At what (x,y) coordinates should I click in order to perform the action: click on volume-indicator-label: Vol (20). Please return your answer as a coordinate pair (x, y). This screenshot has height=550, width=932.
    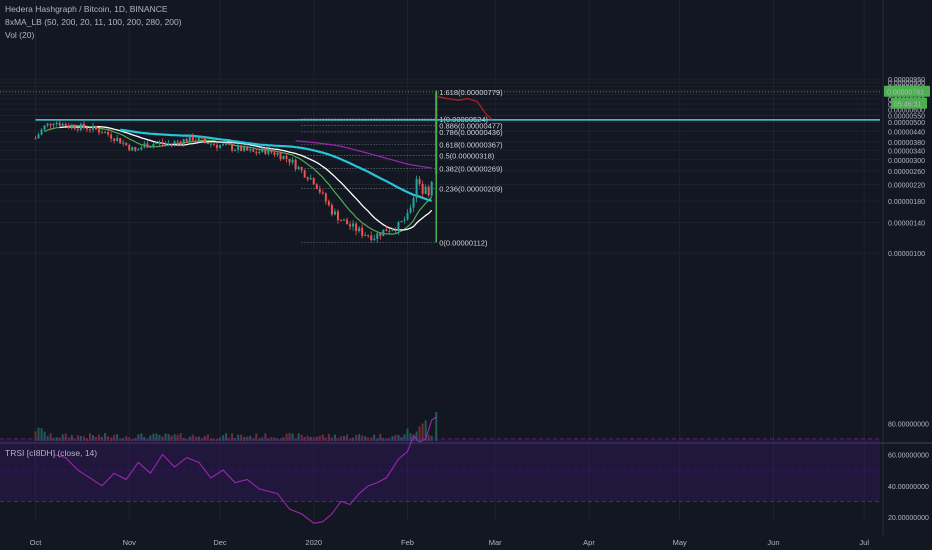
    Looking at the image, I should click on (20, 35).